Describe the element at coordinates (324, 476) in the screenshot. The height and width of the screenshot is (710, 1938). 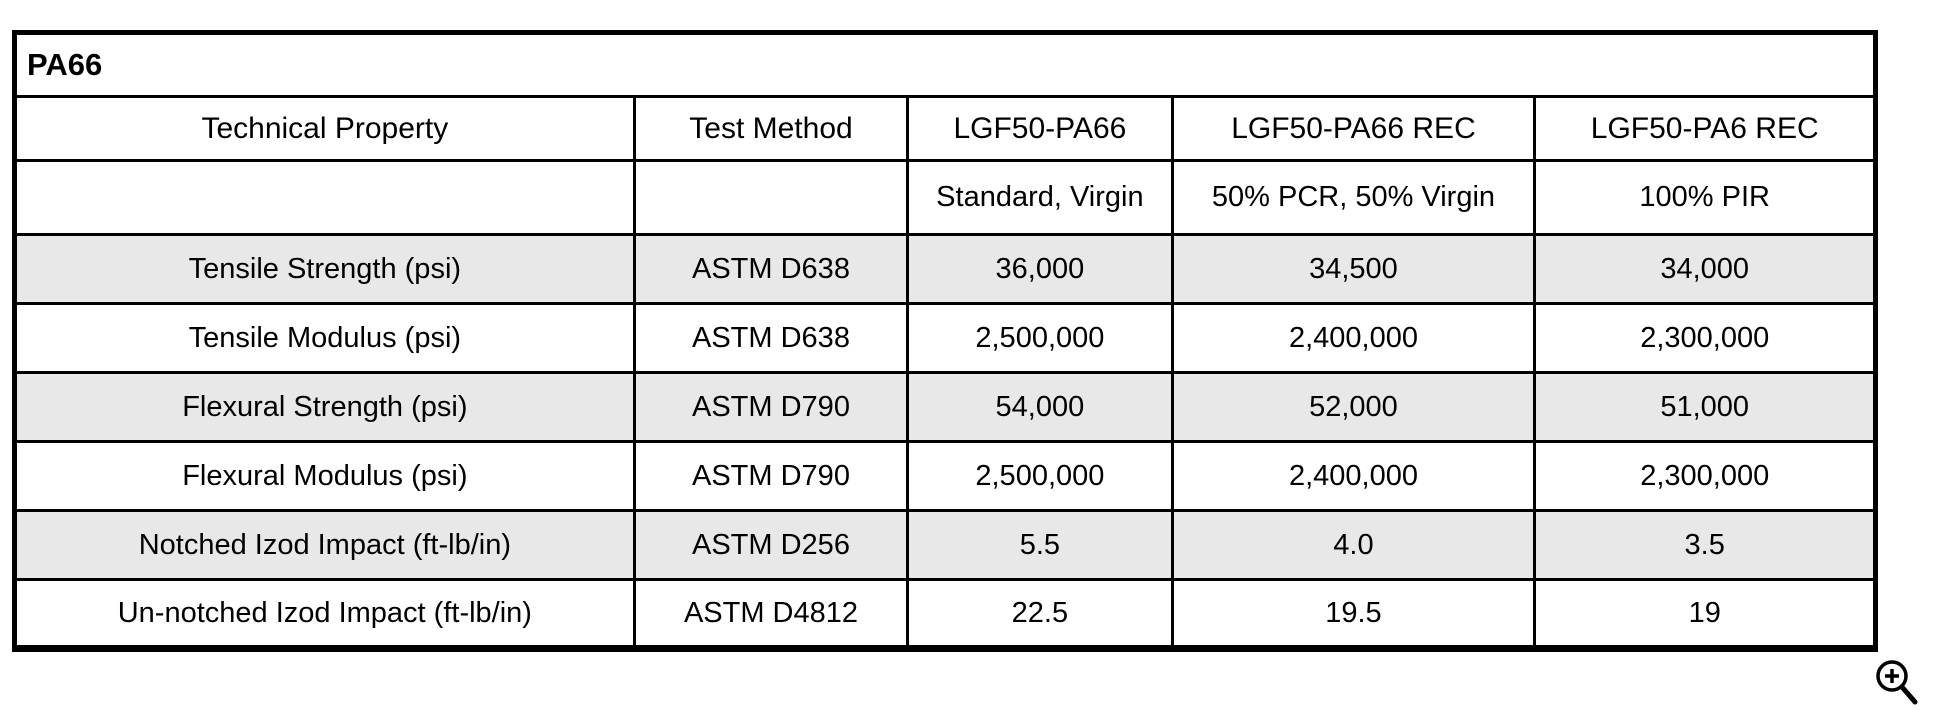
I see `cell-property: Flexural Modulus (psi)` at that location.